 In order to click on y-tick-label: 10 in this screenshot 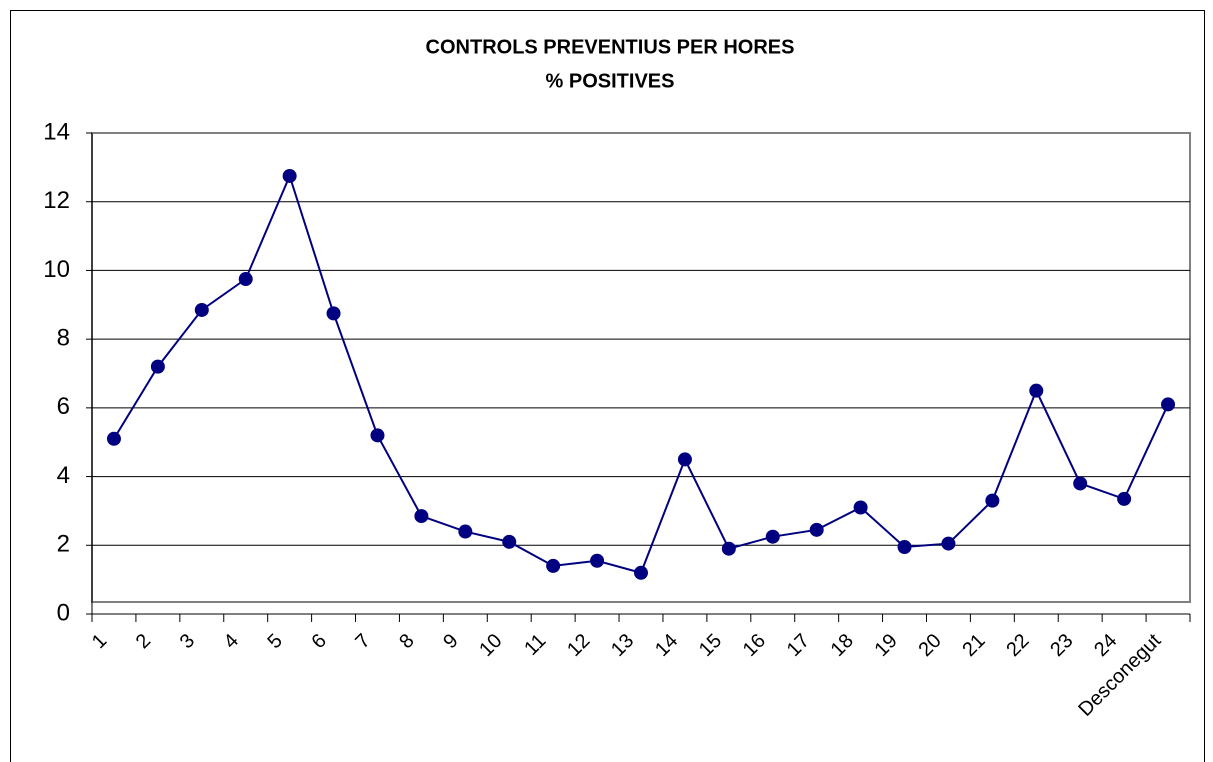, I will do `click(56, 269)`.